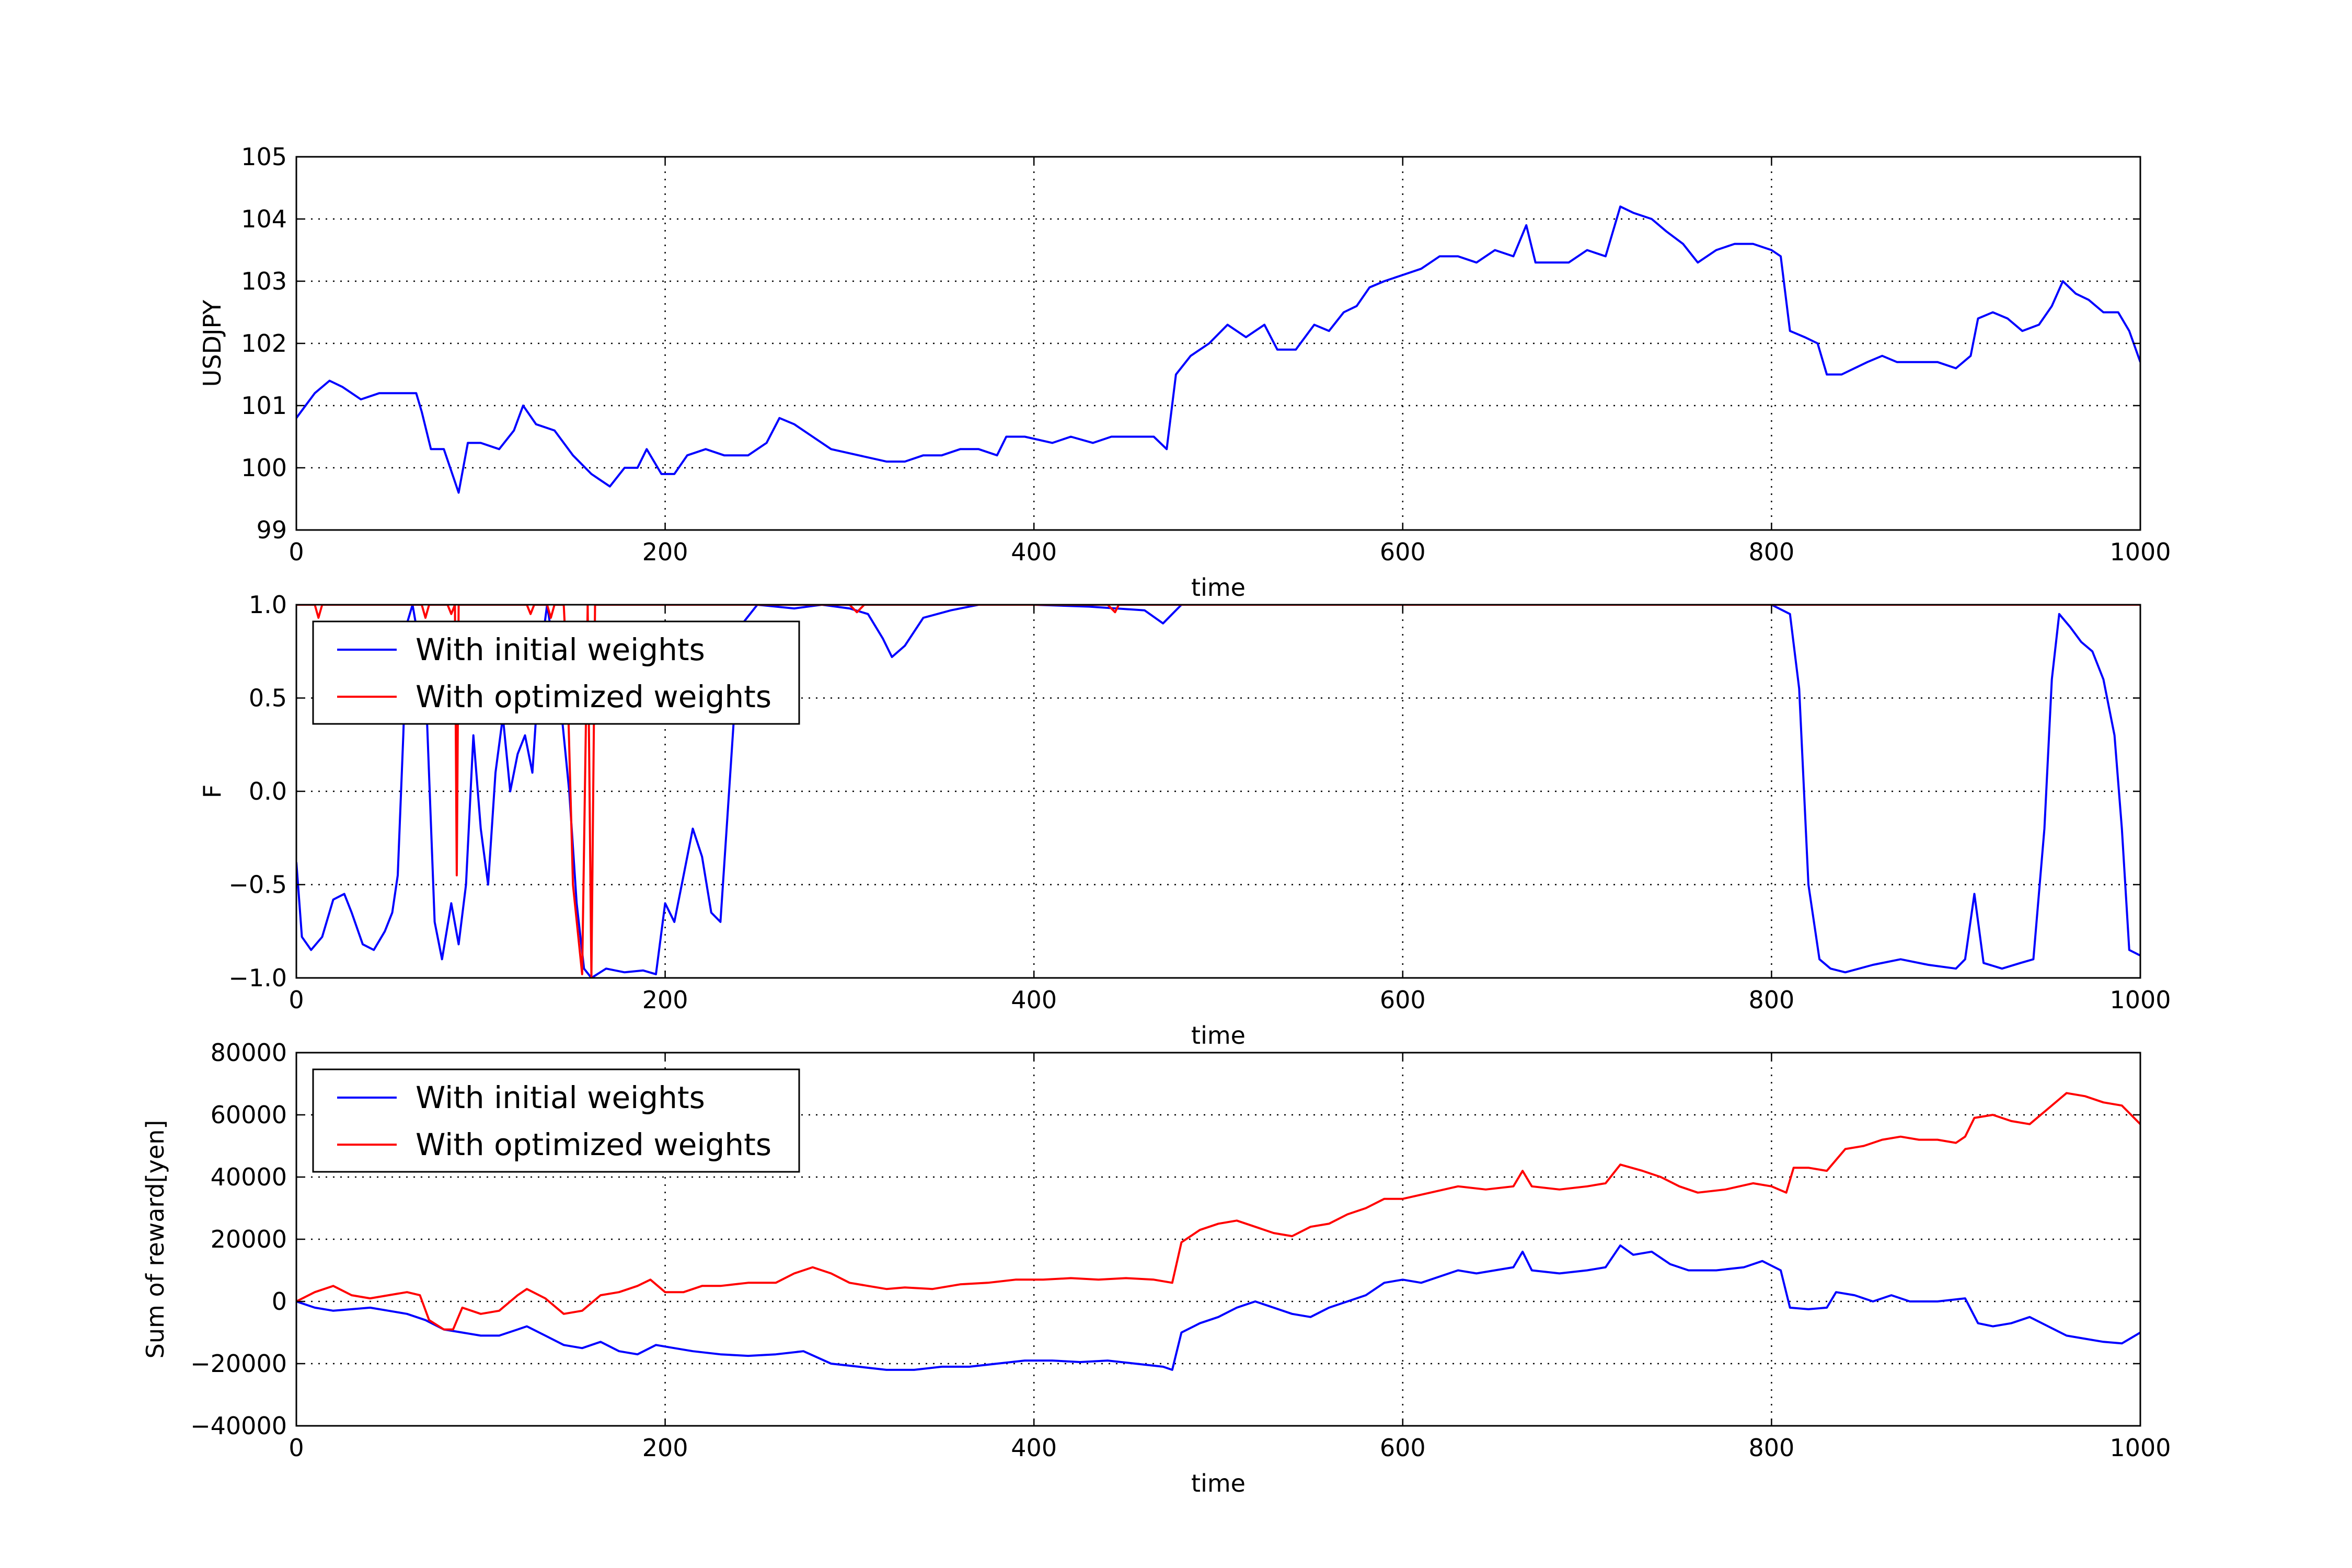 This screenshot has width=2352, height=1568. I want to click on y-tick-label: 102, so click(264, 343).